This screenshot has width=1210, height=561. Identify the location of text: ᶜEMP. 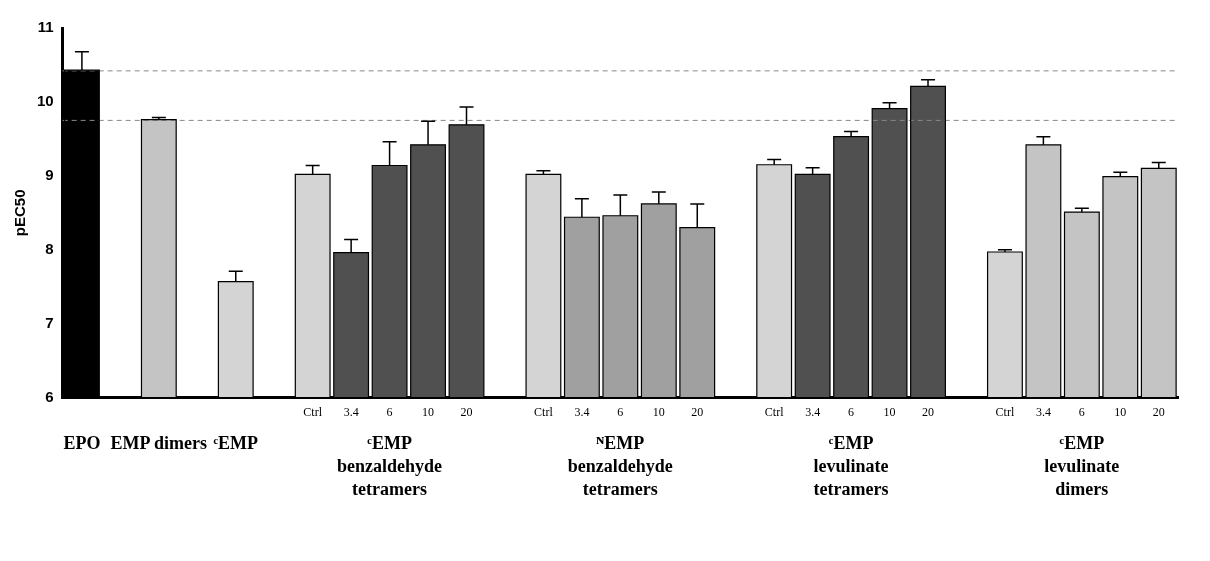
(236, 443).